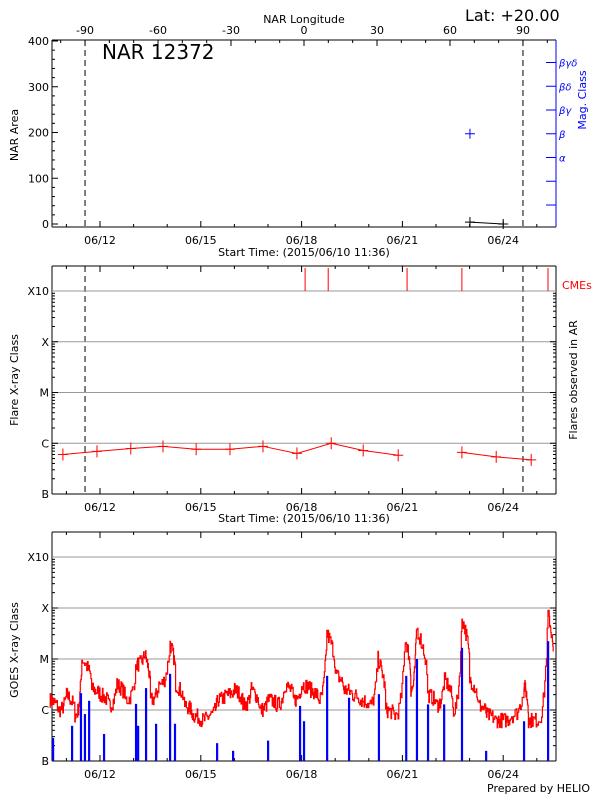 The width and height of the screenshot is (600, 800). Describe the element at coordinates (562, 135) in the screenshot. I see `mag-class-tick-label: β` at that location.